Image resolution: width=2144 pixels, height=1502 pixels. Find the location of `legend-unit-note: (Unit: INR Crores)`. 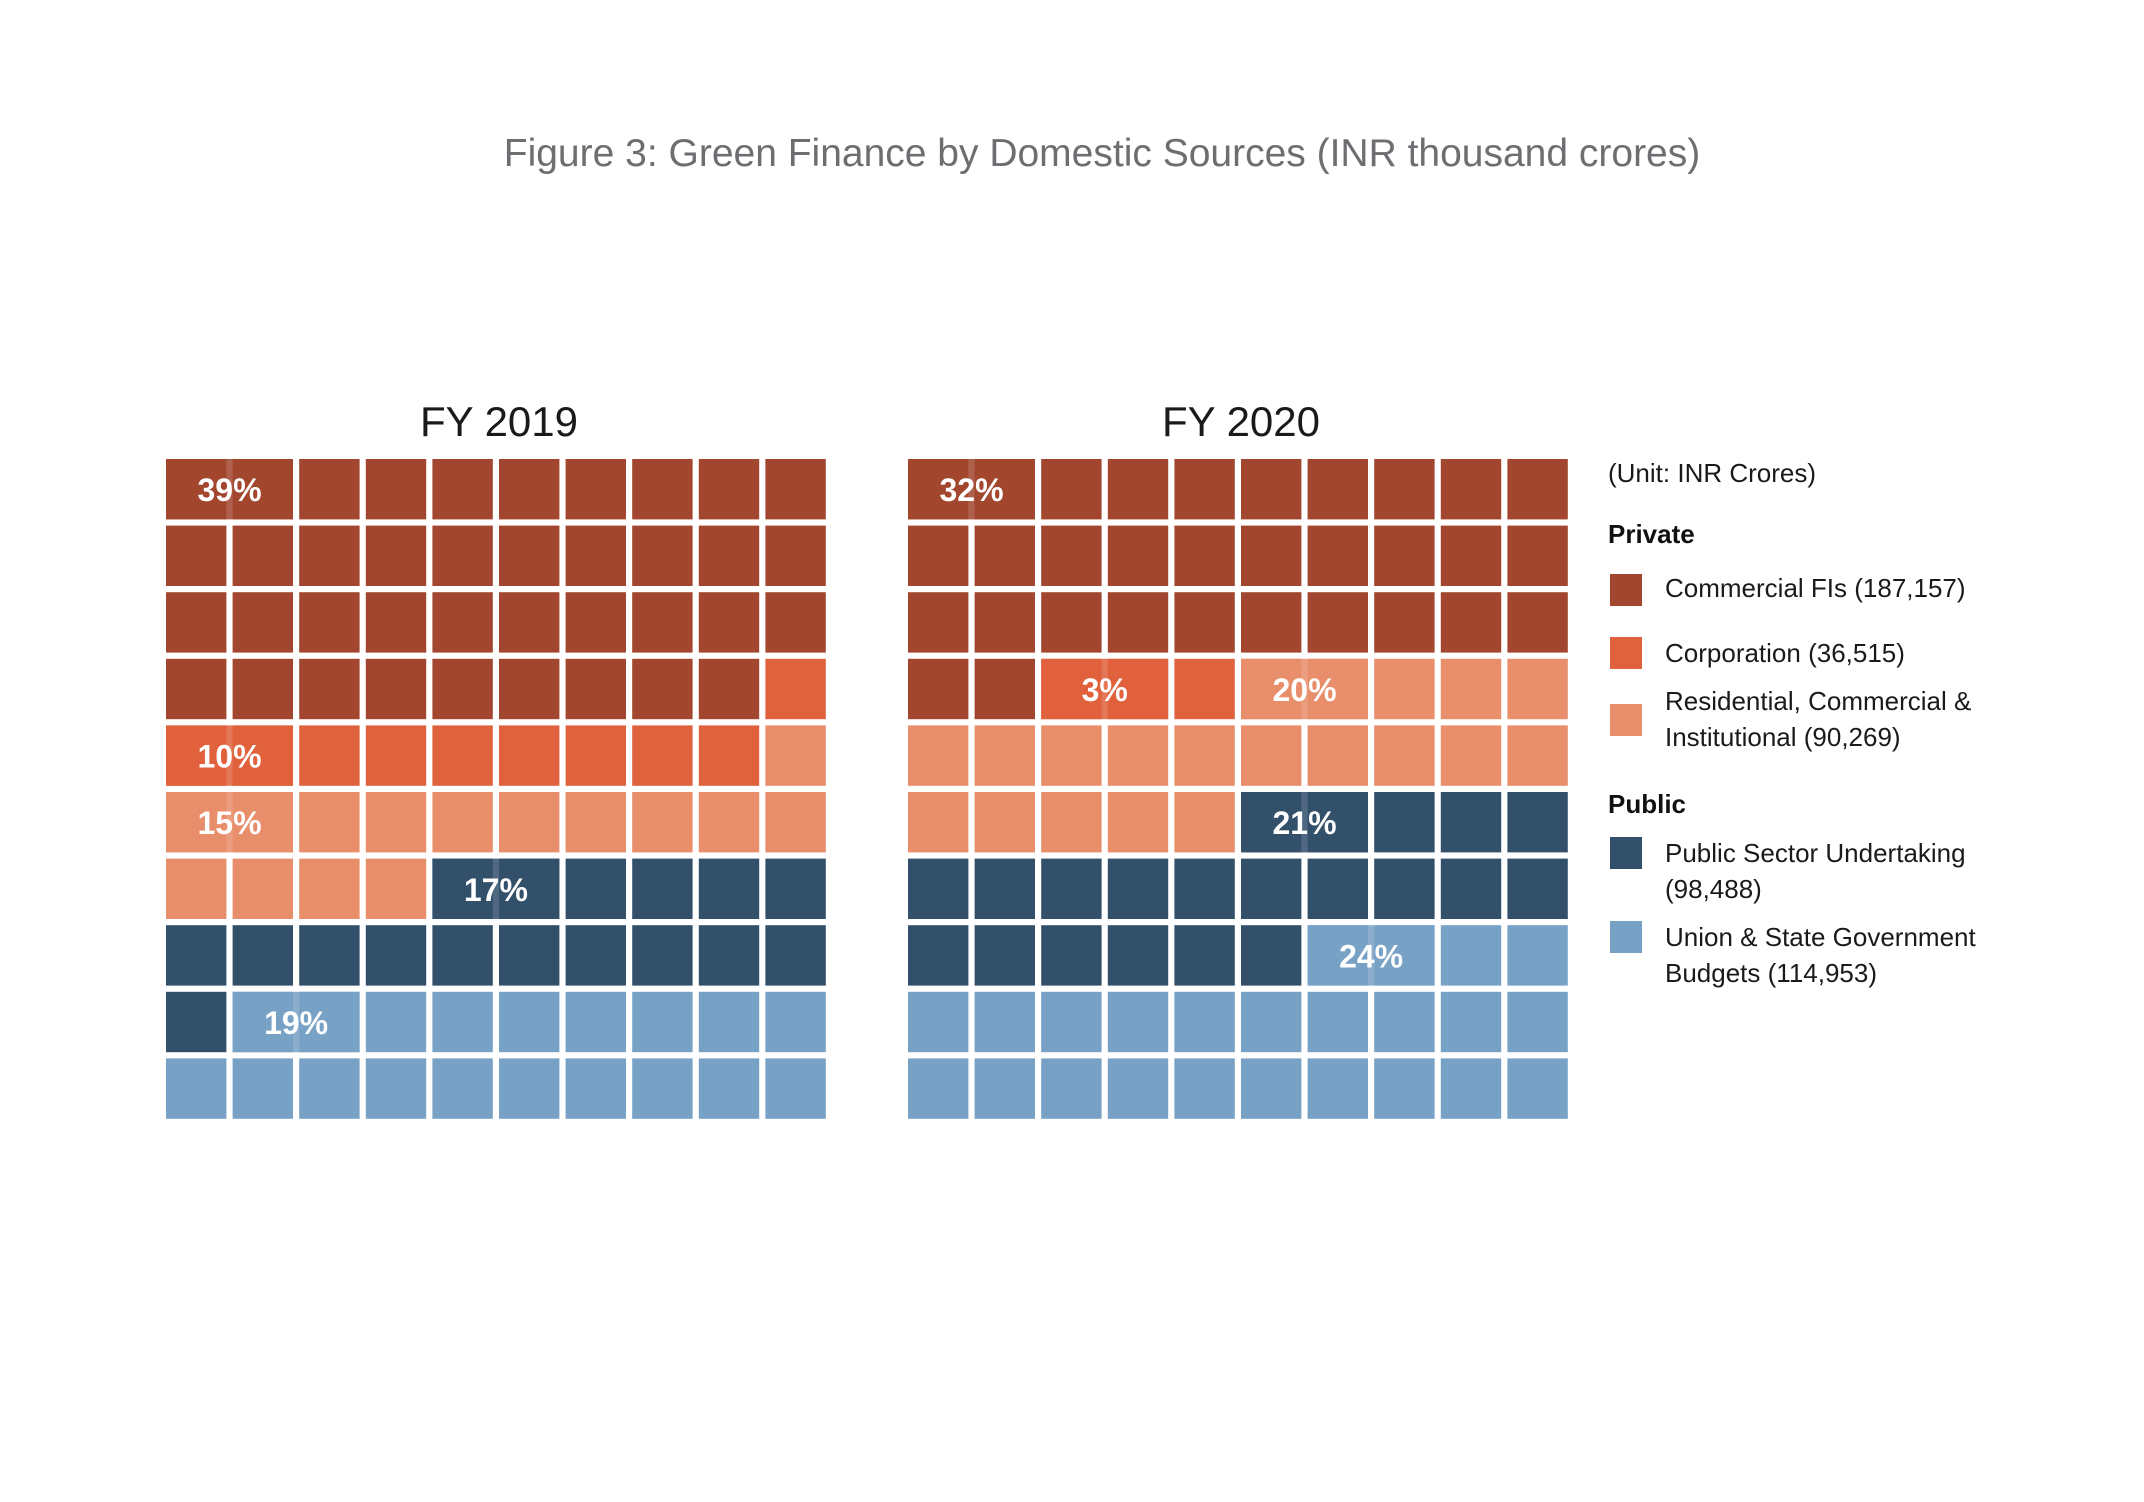

legend-unit-note: (Unit: INR Crores) is located at coordinates (1712, 473).